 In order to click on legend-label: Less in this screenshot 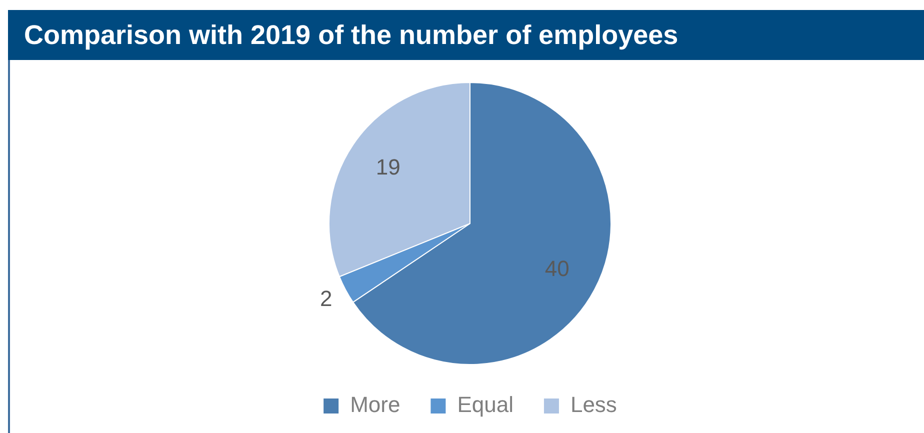, I will do `click(593, 405)`.